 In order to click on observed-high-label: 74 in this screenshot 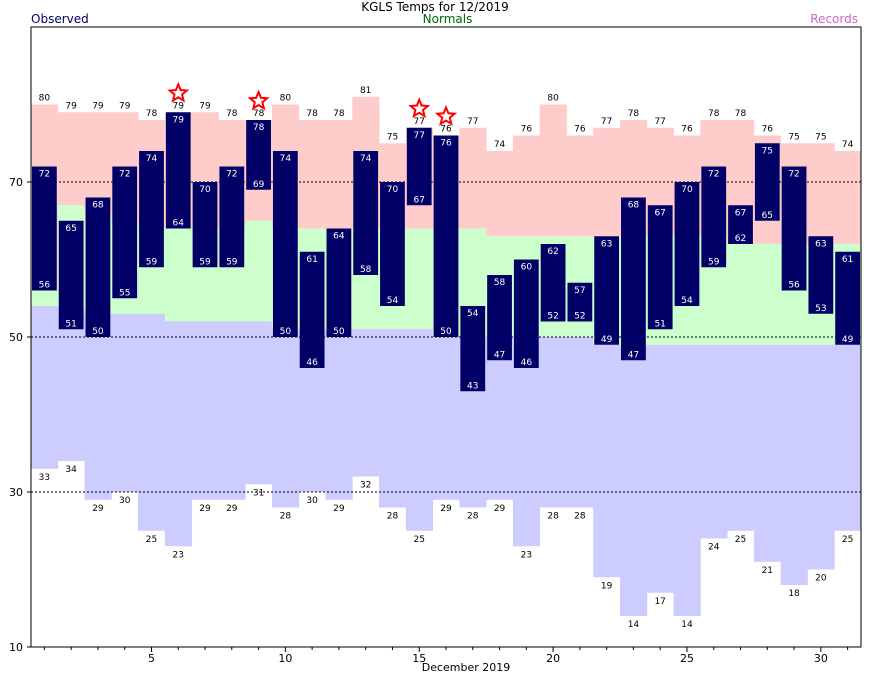, I will do `click(366, 159)`.